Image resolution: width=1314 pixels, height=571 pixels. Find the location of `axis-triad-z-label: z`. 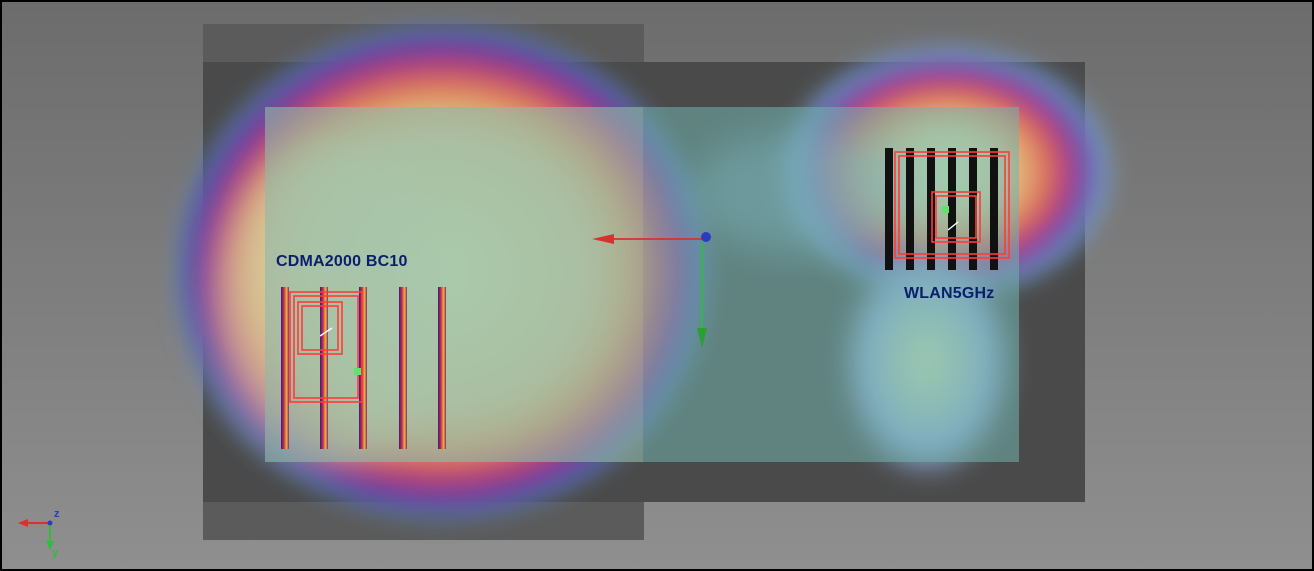

axis-triad-z-label: z is located at coordinates (57, 514).